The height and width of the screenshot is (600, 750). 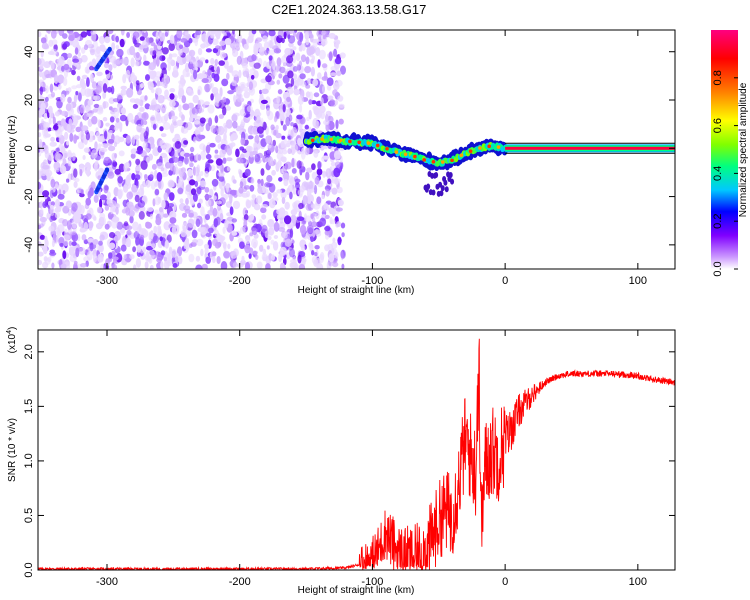 I want to click on y-tick-label: 1.5, so click(x=29, y=406).